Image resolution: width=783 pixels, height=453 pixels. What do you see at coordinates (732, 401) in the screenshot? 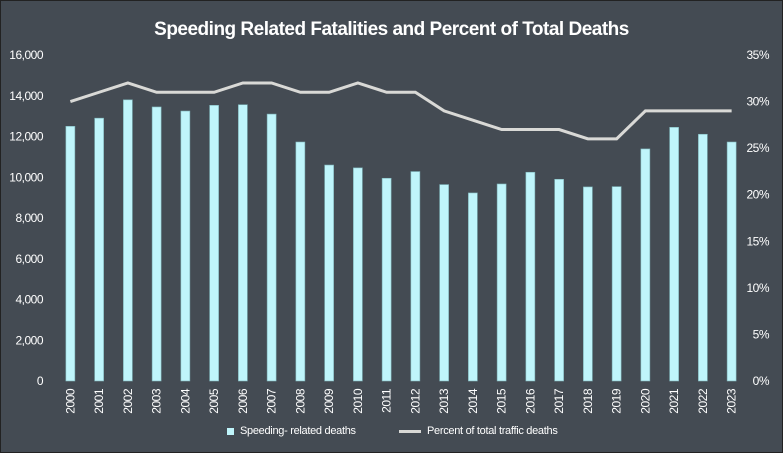
I see `x-tick-label: 2023` at bounding box center [732, 401].